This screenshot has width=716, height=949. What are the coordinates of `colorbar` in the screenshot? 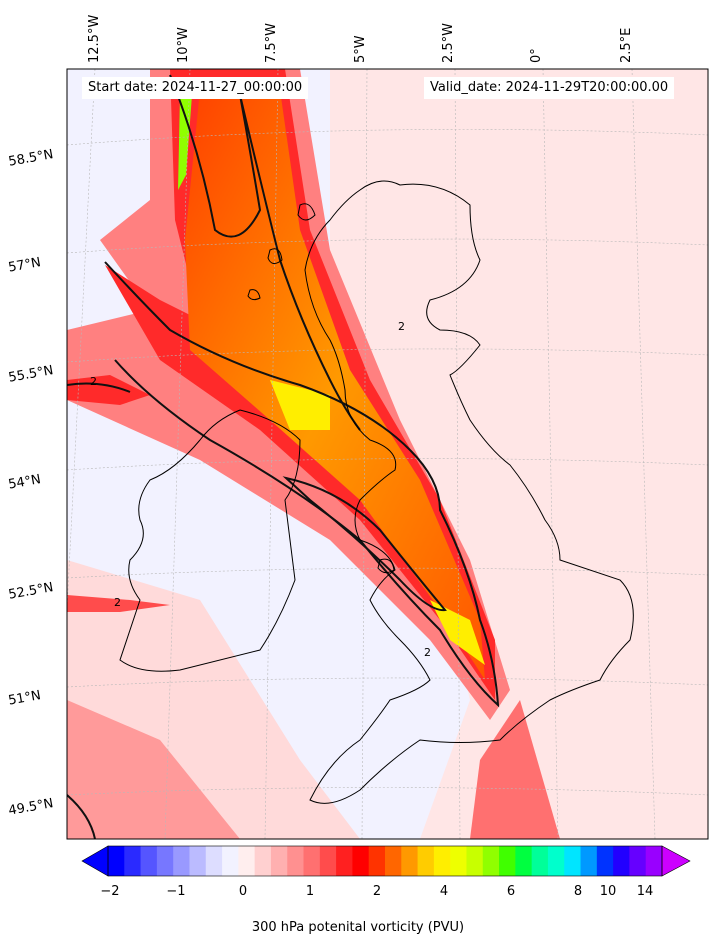 It's located at (386, 861).